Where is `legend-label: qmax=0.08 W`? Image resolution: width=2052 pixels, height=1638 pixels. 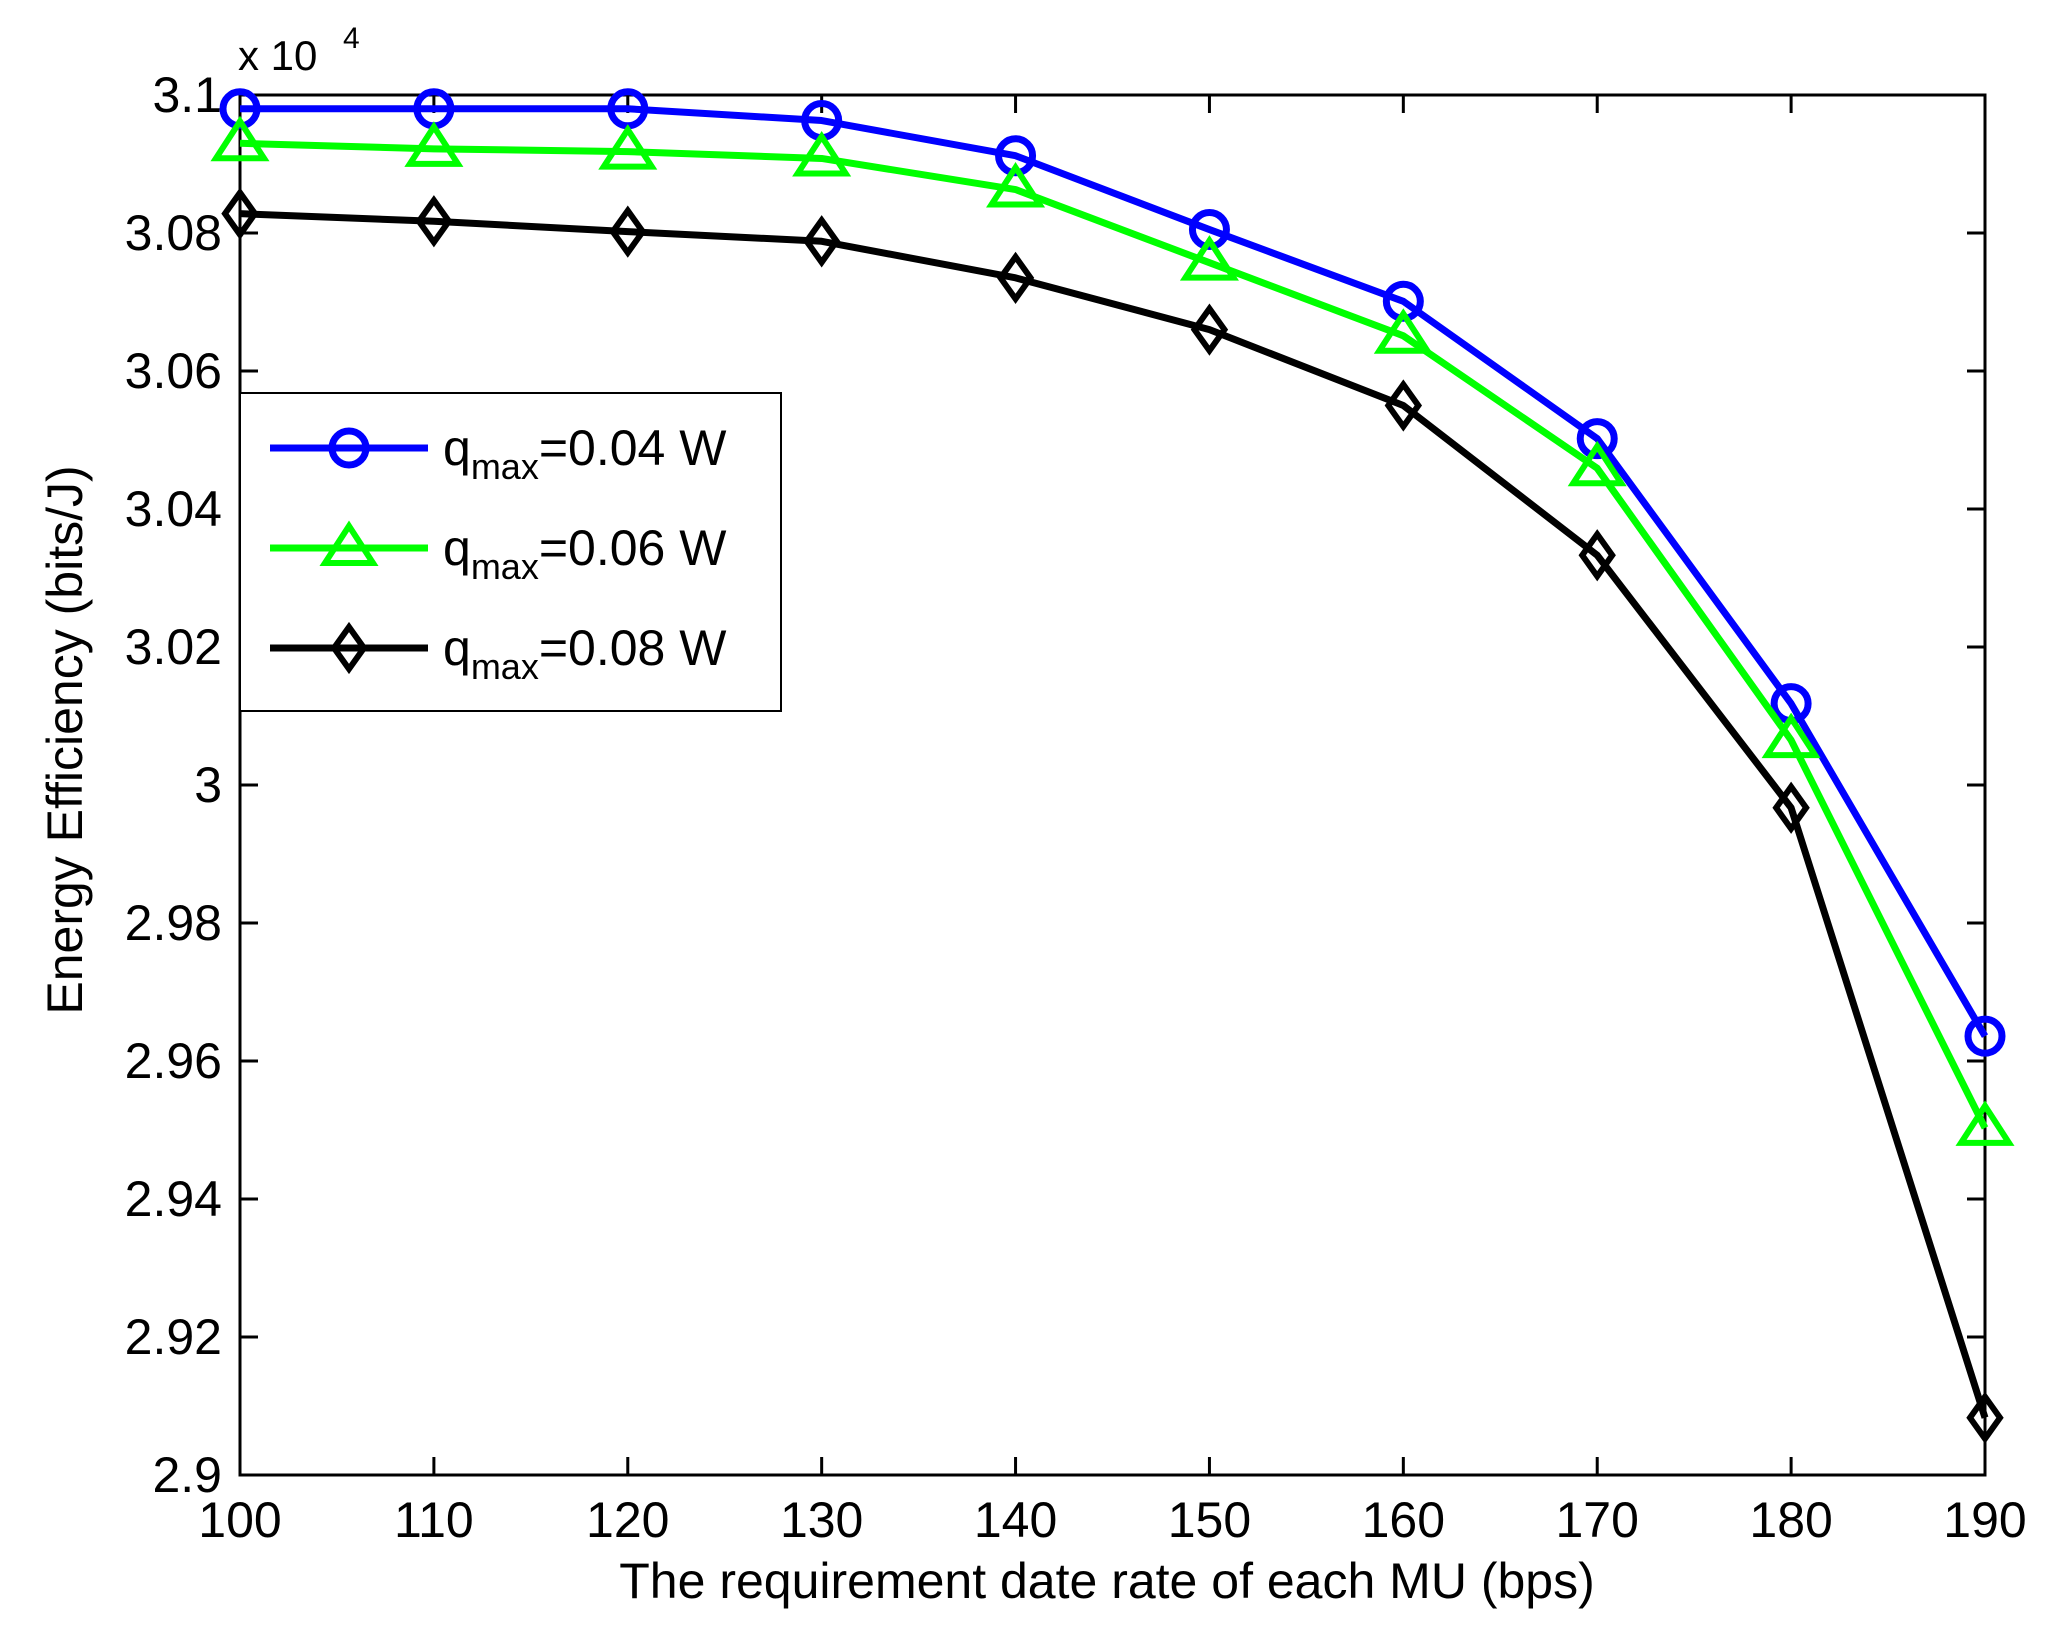
legend-label: qmax=0.08 W is located at coordinates (585, 653).